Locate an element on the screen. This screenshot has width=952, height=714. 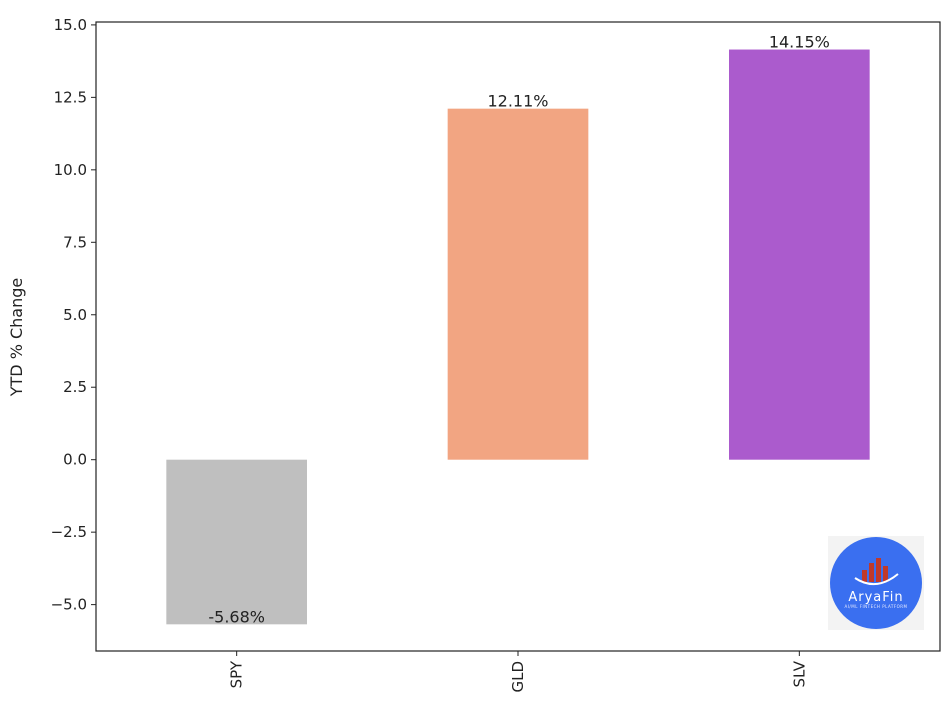
x-tick-label-spy: SPY is located at coordinates (237, 674).